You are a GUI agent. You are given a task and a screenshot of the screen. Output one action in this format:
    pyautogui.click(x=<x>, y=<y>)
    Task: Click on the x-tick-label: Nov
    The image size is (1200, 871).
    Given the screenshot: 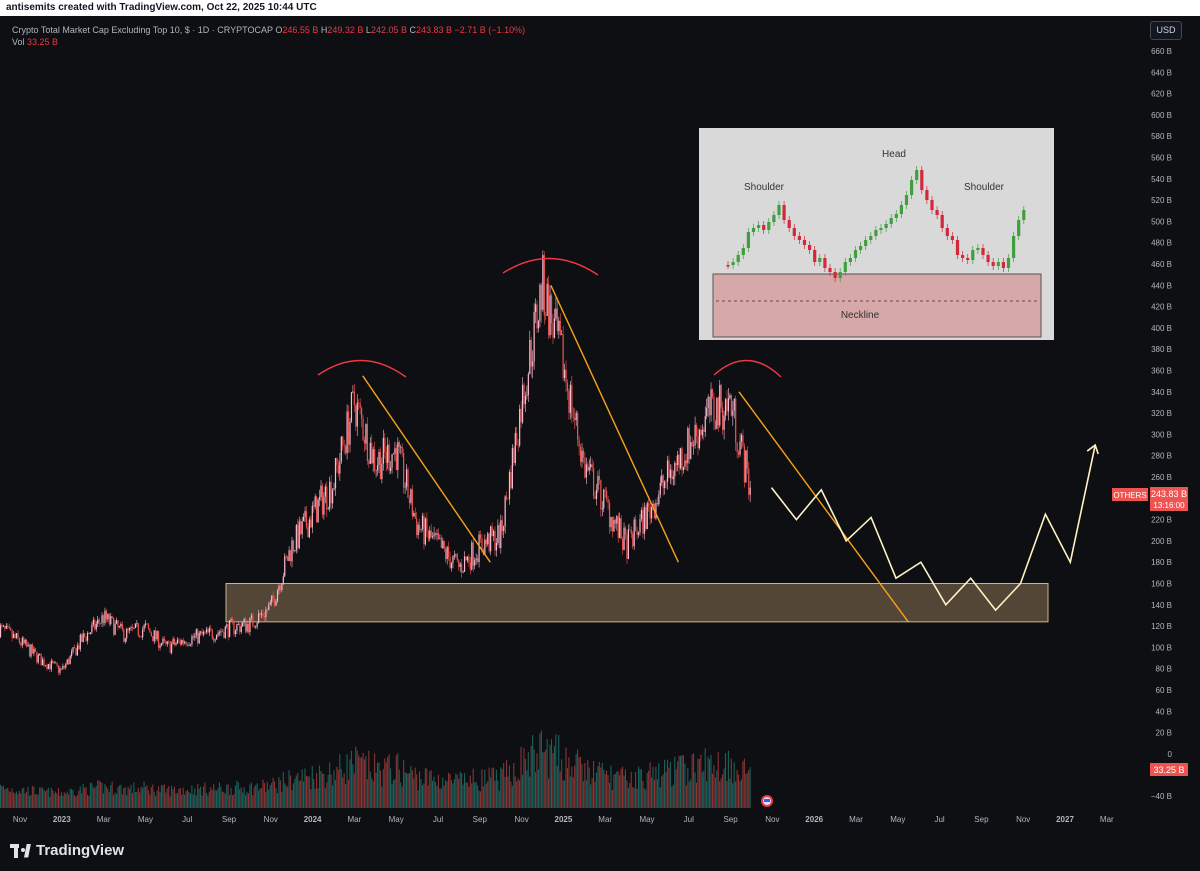 What is the action you would take?
    pyautogui.click(x=1023, y=819)
    